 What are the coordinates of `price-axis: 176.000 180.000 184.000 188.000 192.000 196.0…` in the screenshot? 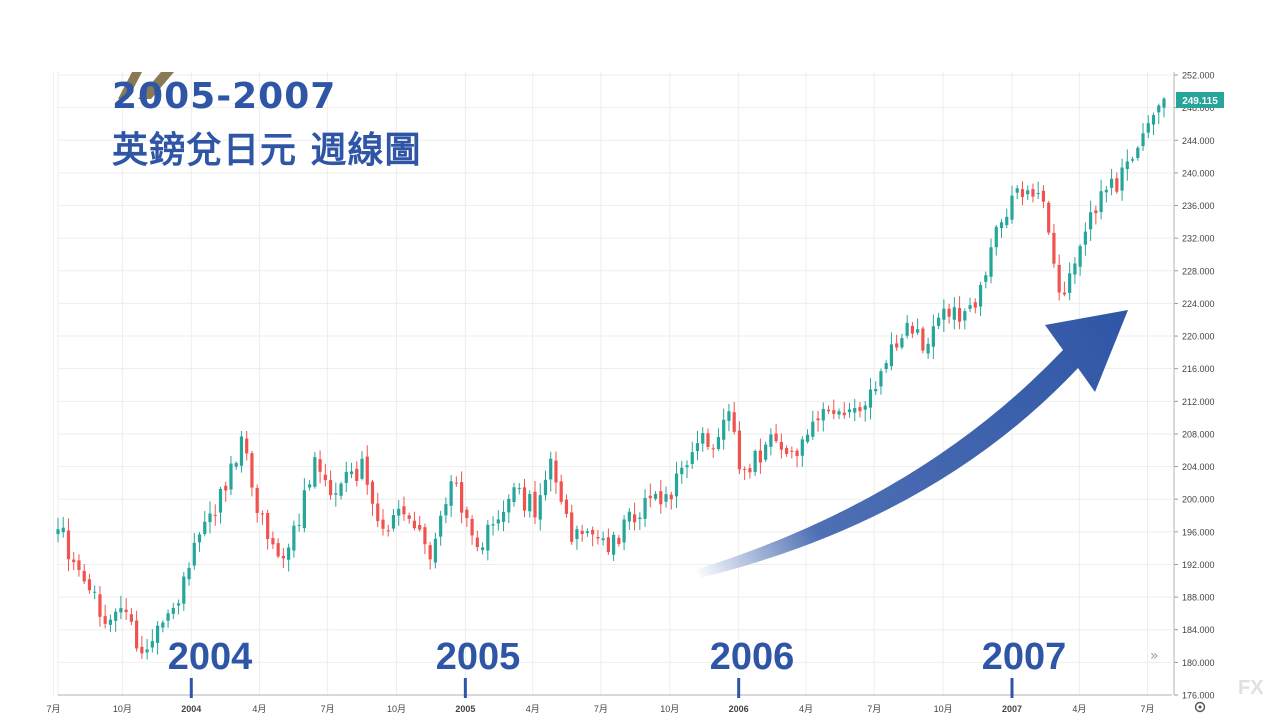 It's located at (1194, 386).